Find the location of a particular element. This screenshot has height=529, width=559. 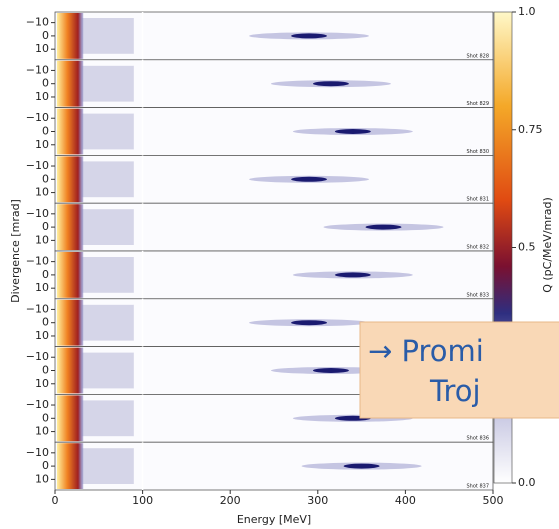

overlay-background is located at coordinates (459, 370).